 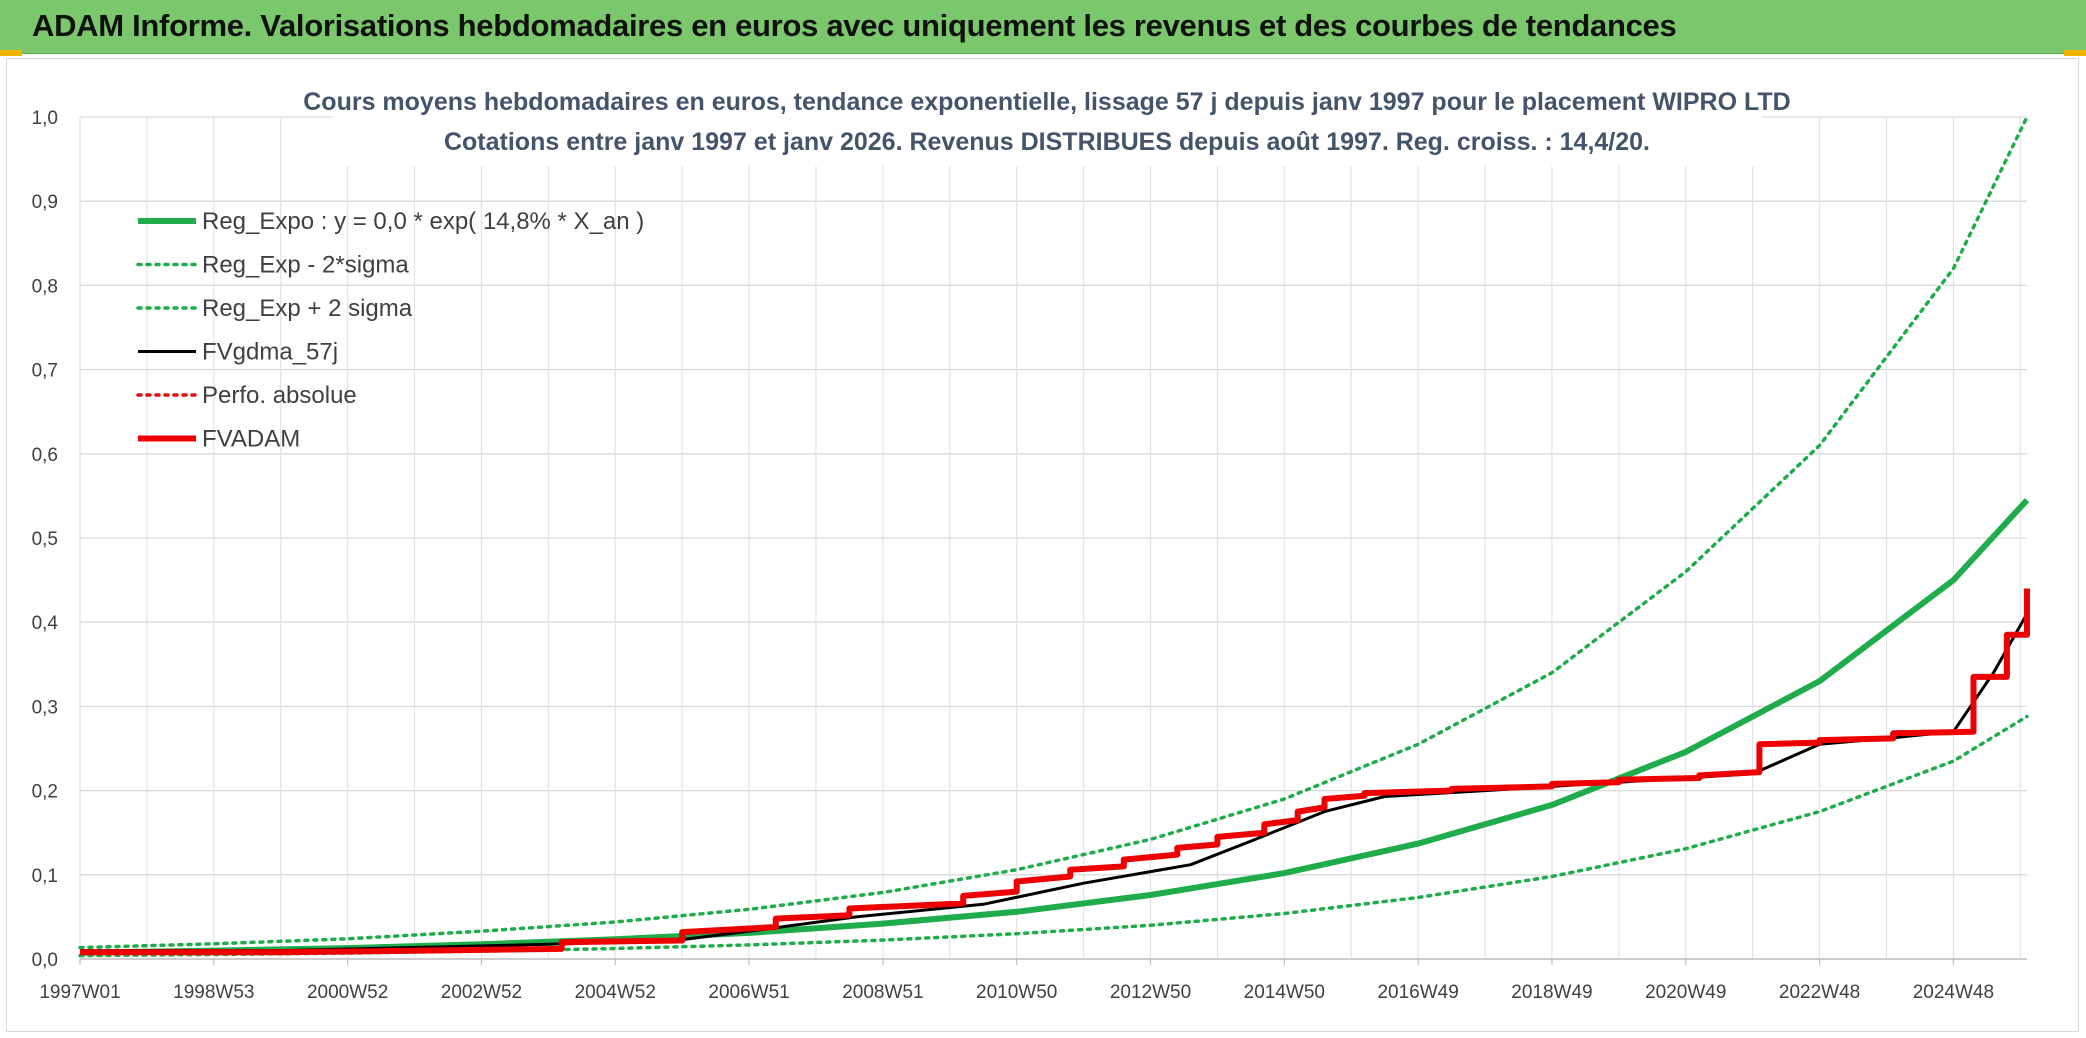 I want to click on x-tick-label: 2008W51, so click(x=882, y=992).